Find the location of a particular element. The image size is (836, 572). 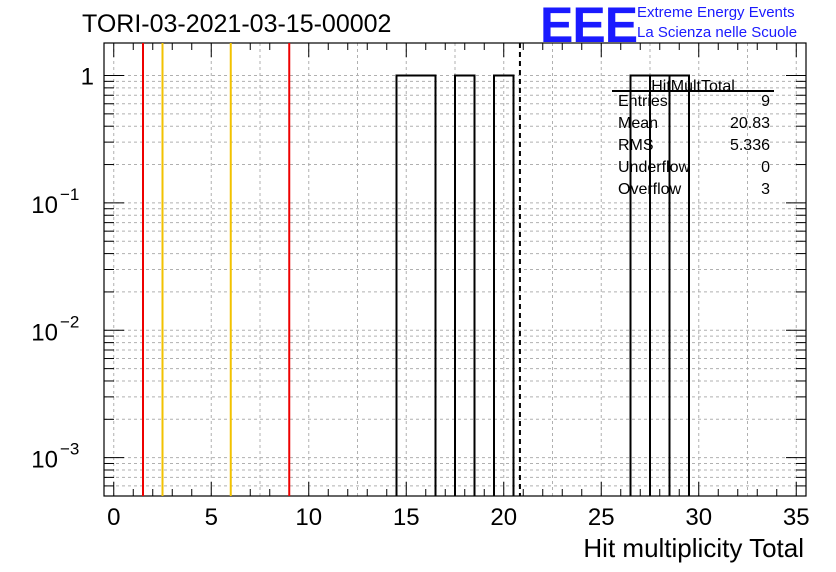

stats-row-underflow: Underflow 0 is located at coordinates (694, 170).